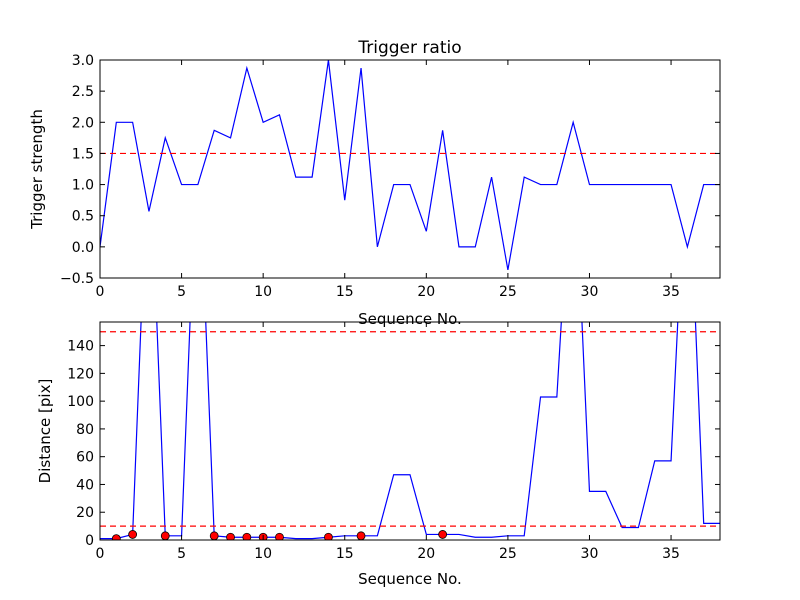 The image size is (800, 600). I want to click on y-tick-label: 2.5, so click(83, 92).